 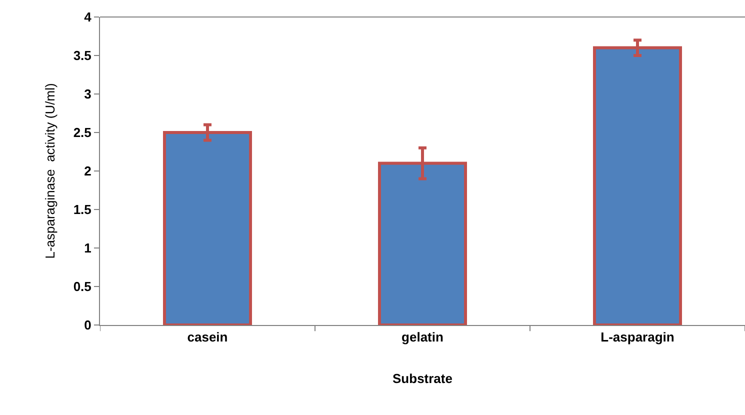 What do you see at coordinates (82, 286) in the screenshot?
I see `y-tick-label: 0.5` at bounding box center [82, 286].